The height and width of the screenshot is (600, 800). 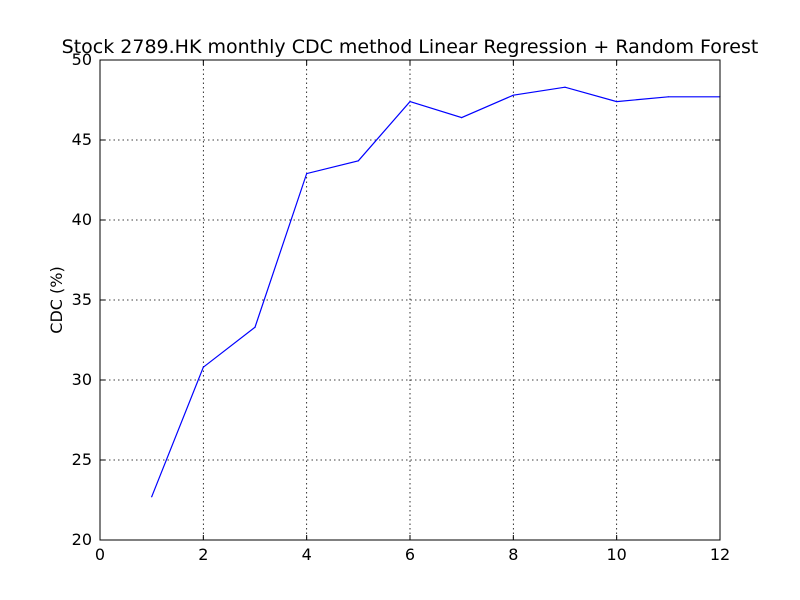 What do you see at coordinates (203, 554) in the screenshot?
I see `x-tick-label: 2` at bounding box center [203, 554].